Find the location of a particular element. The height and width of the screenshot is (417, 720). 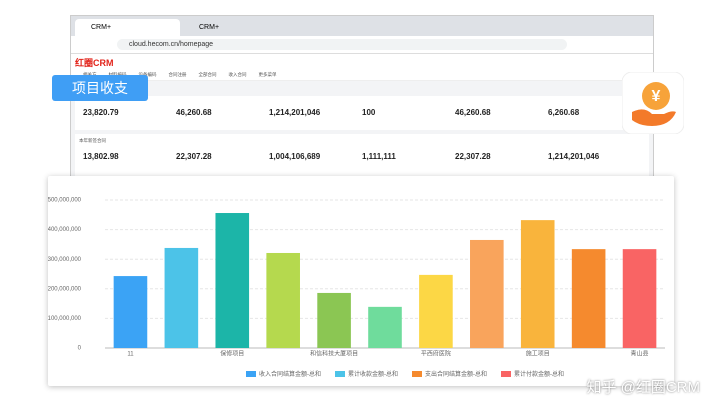

nav-bar: 相关方 材料编码 设备编码 合同注册 全部合同 收入合同 更多菜单 is located at coordinates (362, 75).